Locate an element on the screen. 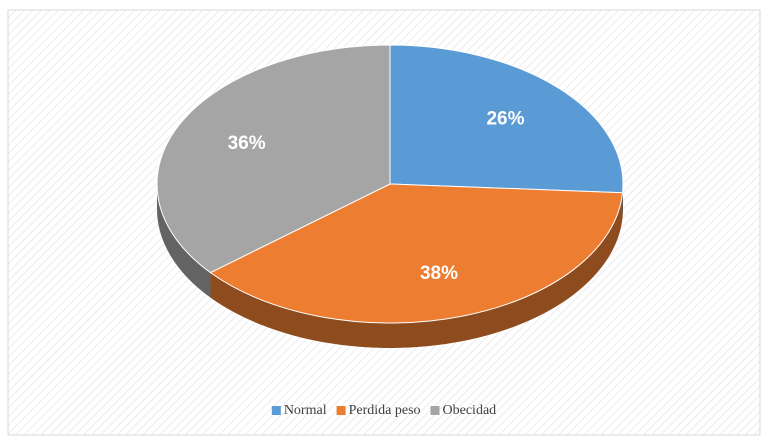  legend-item: Obecidad is located at coordinates (463, 410).